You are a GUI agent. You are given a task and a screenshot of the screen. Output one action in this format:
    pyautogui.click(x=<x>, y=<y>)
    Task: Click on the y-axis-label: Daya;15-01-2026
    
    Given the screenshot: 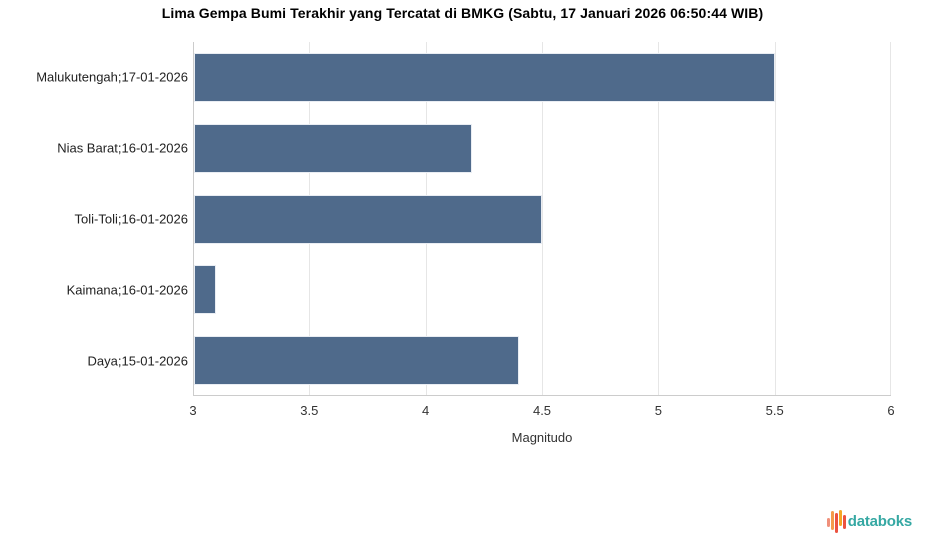 What is the action you would take?
    pyautogui.click(x=137, y=361)
    